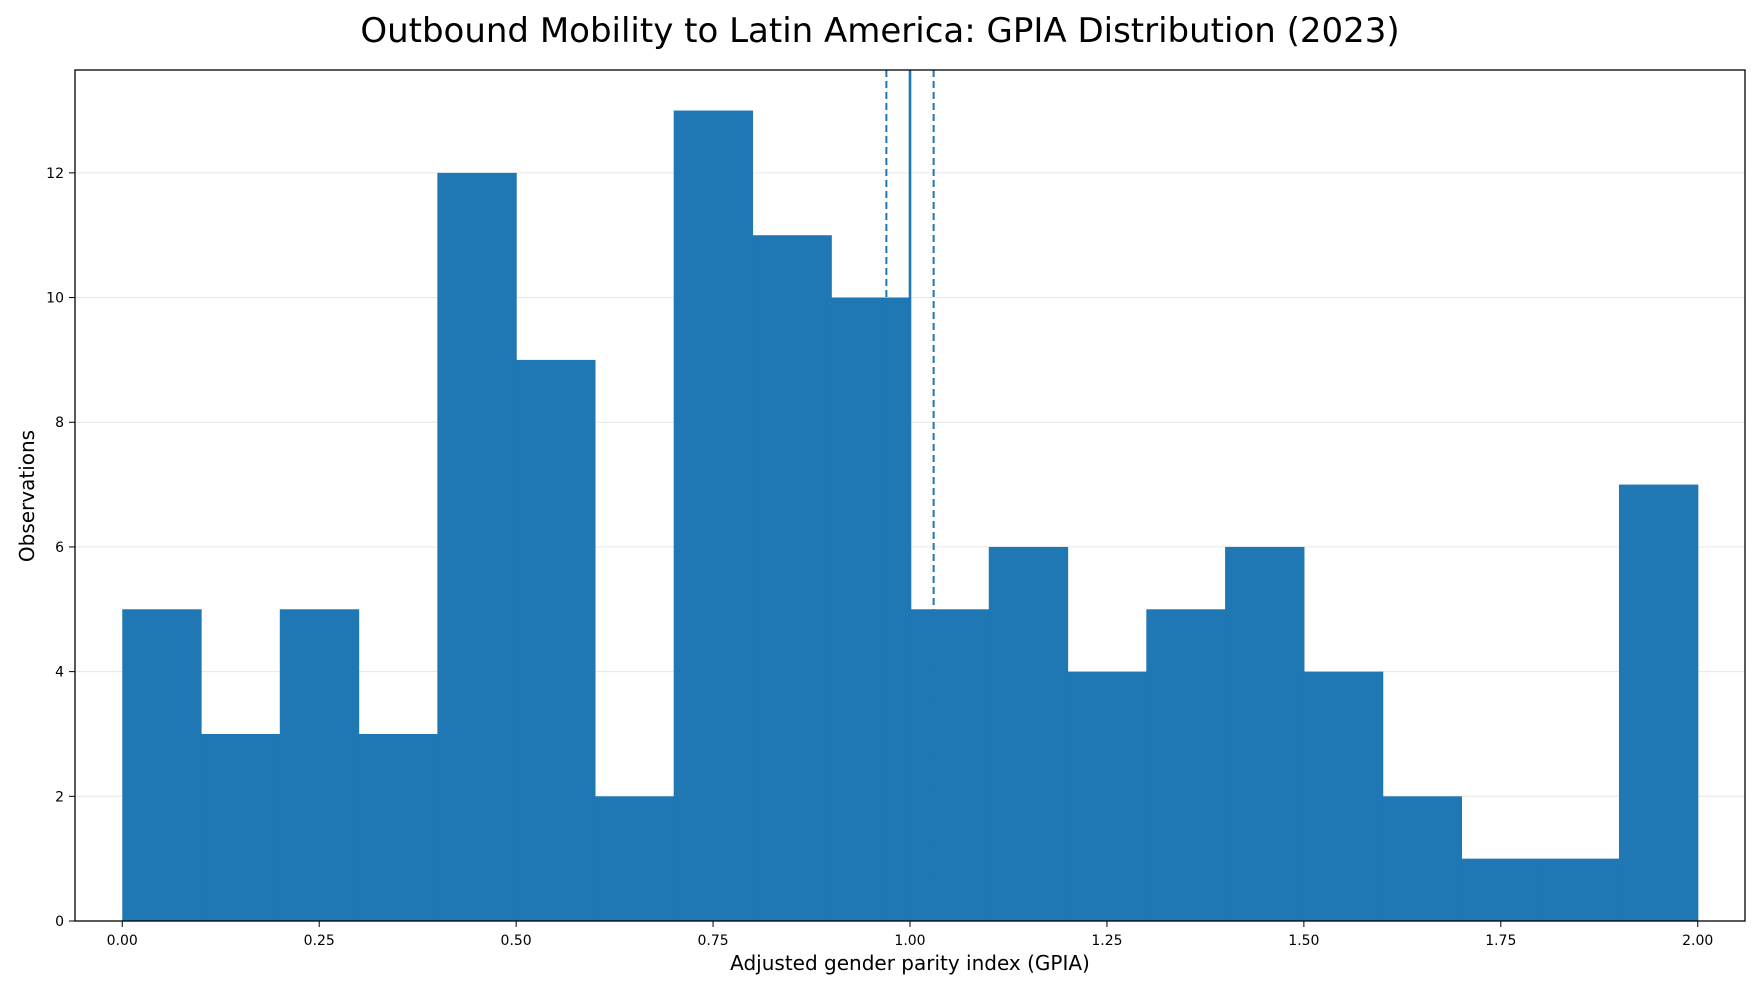  What do you see at coordinates (1500, 941) in the screenshot?
I see `x-tick-label-7: 1.75` at bounding box center [1500, 941].